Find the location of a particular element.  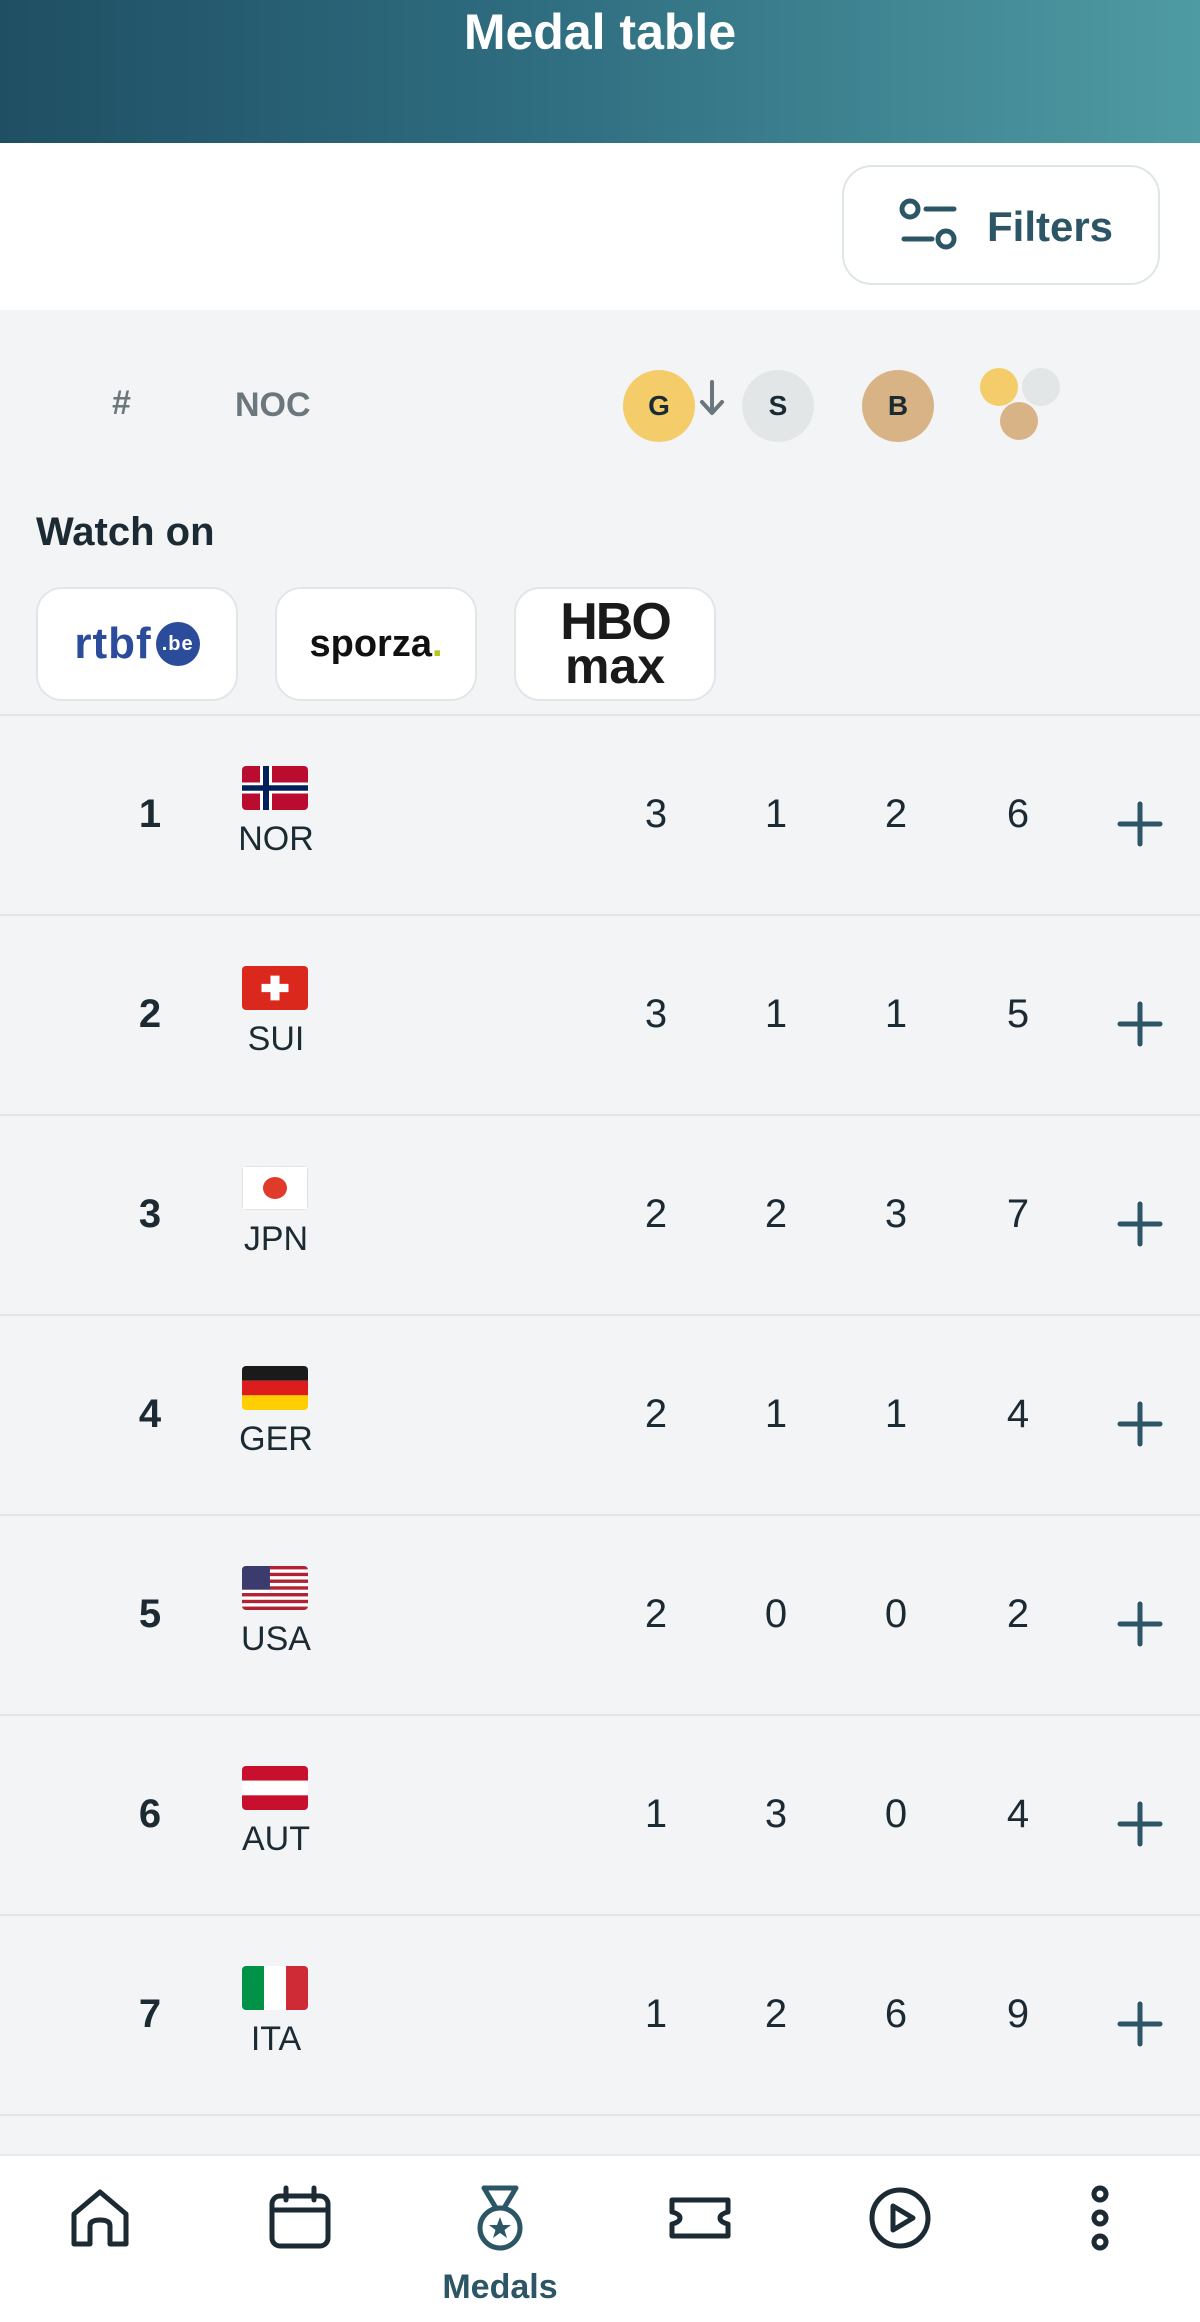

bronze-count: 2 is located at coordinates (896, 814).